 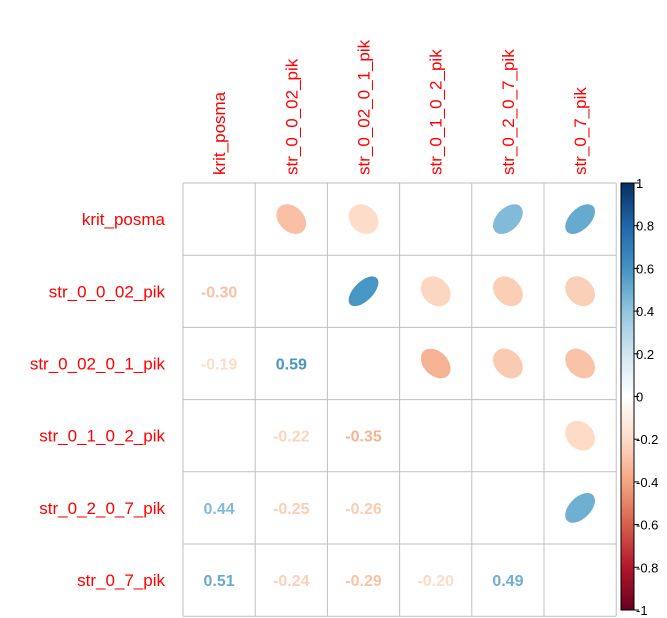 What do you see at coordinates (363, 581) in the screenshot?
I see `correlation-value: -0.29` at bounding box center [363, 581].